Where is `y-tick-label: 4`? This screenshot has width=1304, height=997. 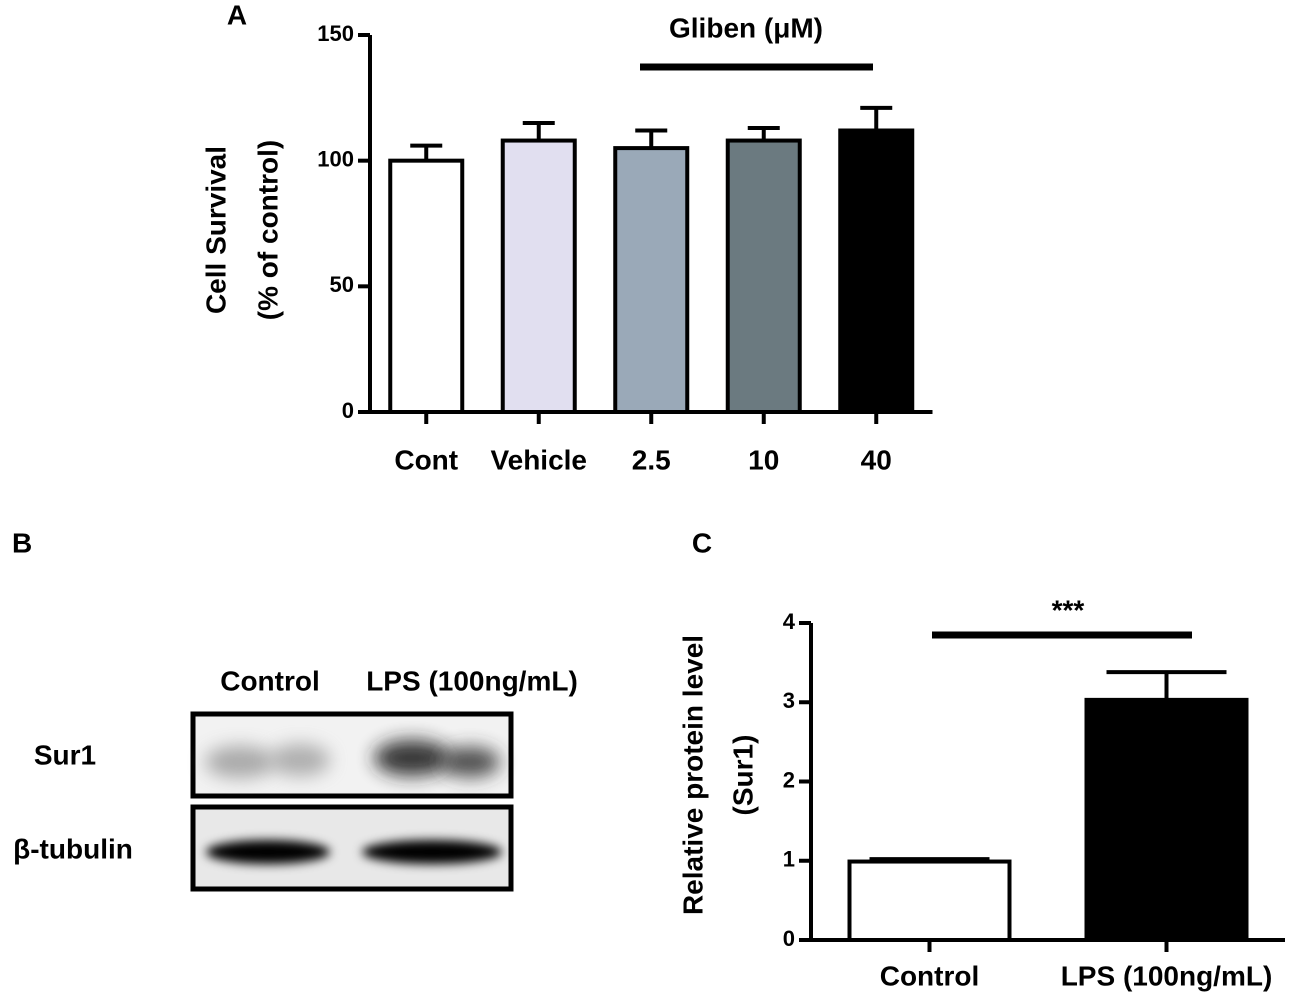
y-tick-label: 4 is located at coordinates (789, 621).